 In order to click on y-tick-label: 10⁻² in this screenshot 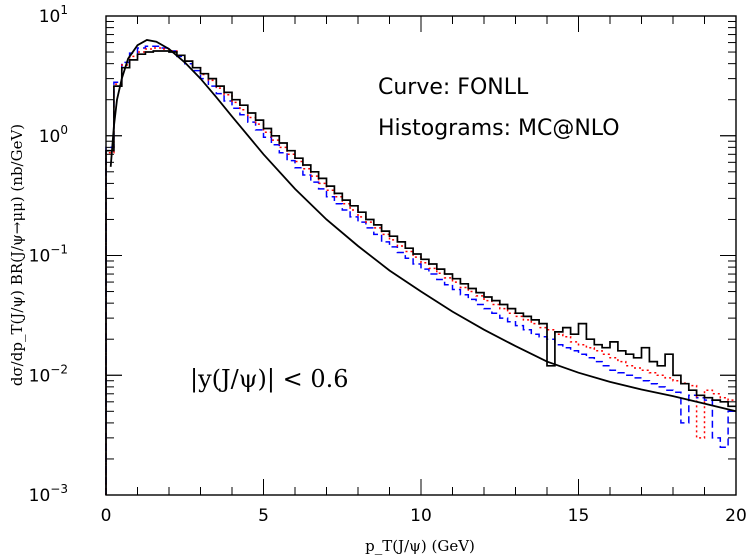, I will do `click(48, 374)`.